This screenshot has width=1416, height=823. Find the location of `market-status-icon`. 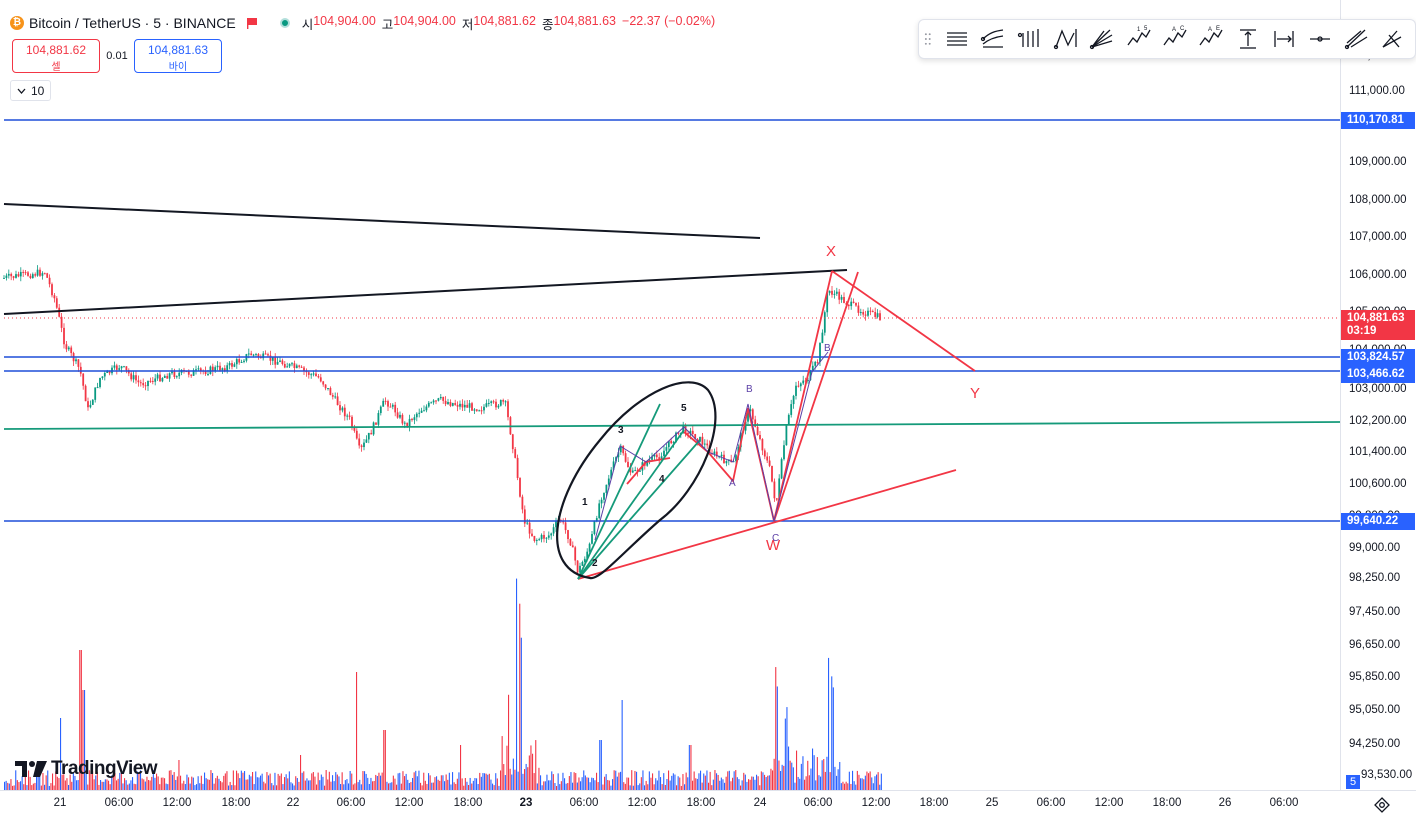

market-status-icon is located at coordinates (284, 23).